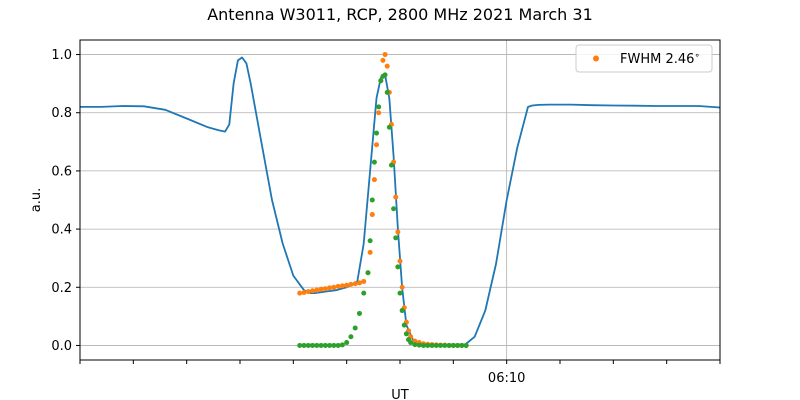 Image resolution: width=800 pixels, height=400 pixels. I want to click on legend-box, so click(644, 58).